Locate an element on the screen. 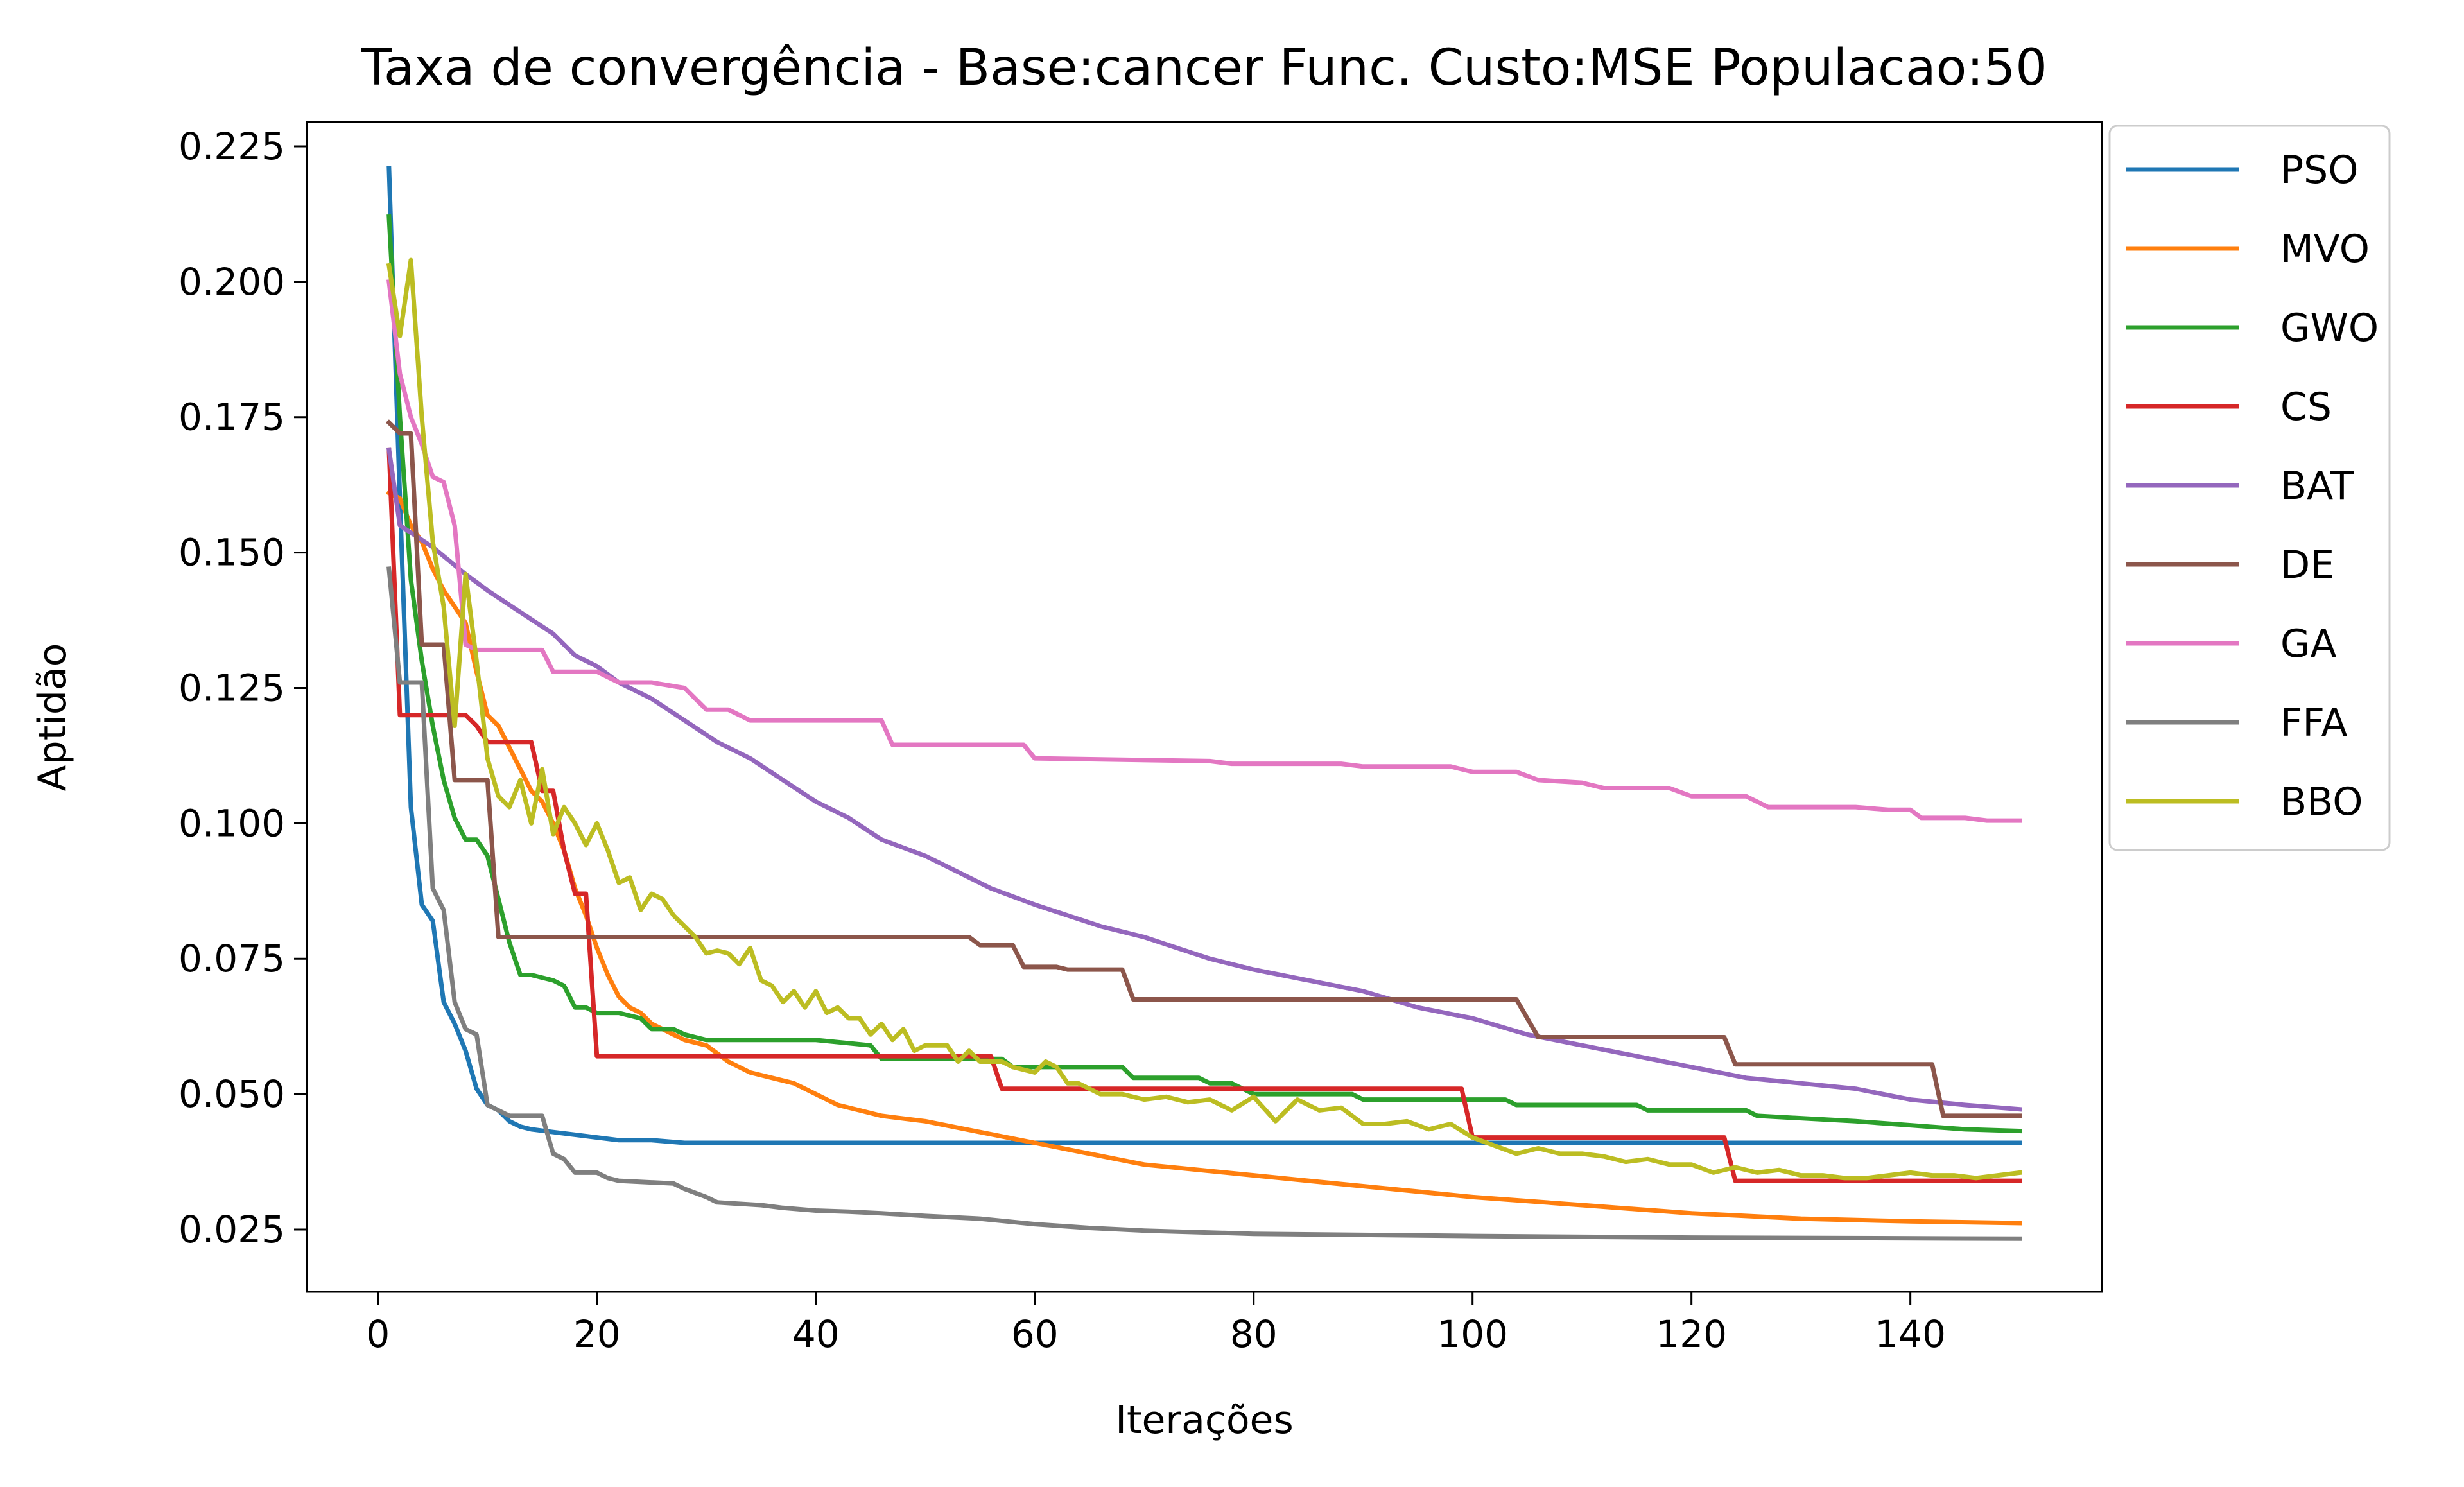 This screenshot has width=2464, height=1487. y-axis-label: Aptidão is located at coordinates (52, 717).